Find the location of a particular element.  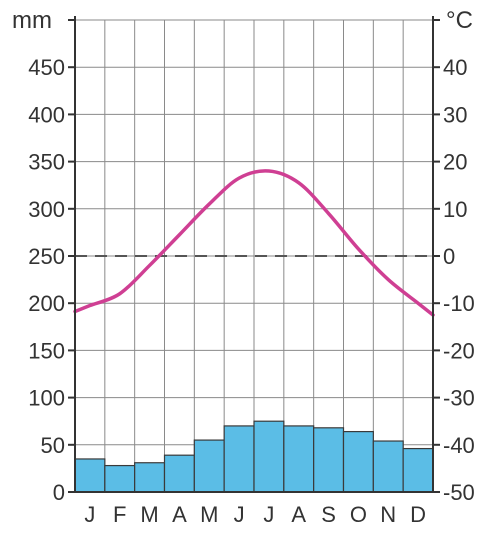

left-tick-label: 150 is located at coordinates (46, 350).